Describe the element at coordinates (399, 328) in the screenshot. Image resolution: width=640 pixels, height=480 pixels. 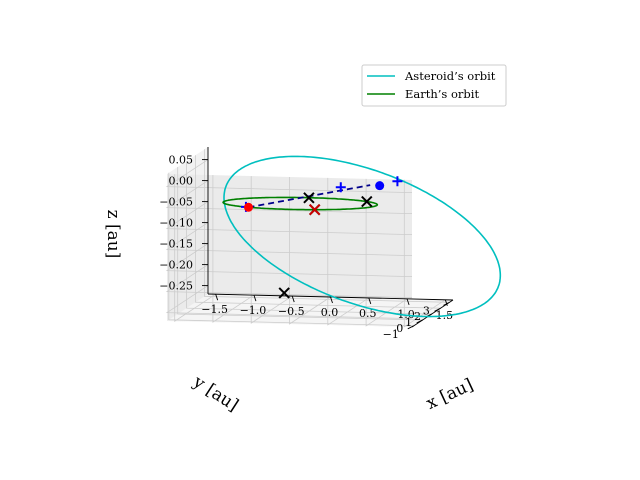
I see `y-tick-label: 0` at that location.